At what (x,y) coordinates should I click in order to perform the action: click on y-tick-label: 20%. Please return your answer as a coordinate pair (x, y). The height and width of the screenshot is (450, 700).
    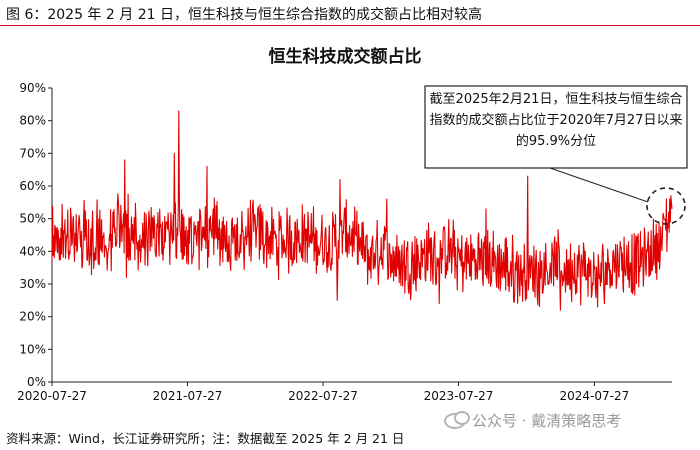
    Looking at the image, I should click on (32, 317).